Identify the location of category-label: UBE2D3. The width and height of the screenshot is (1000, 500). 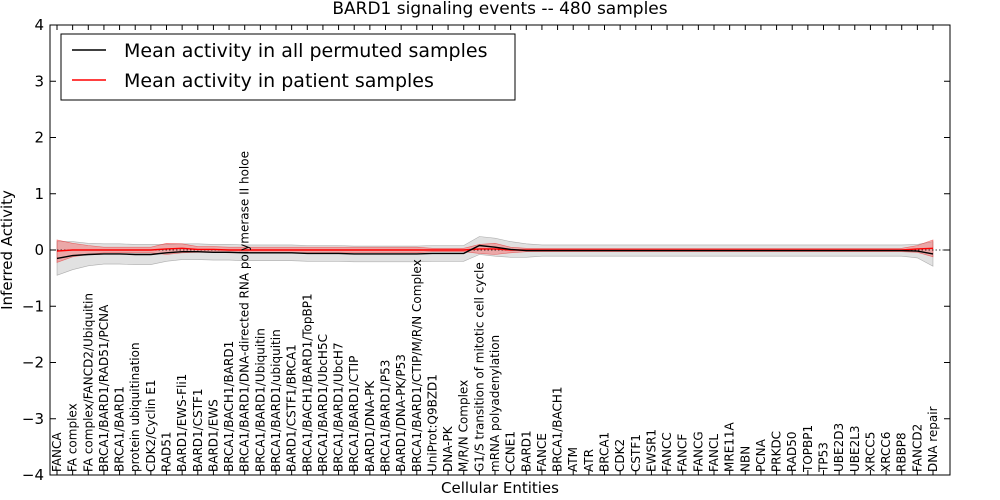
(839, 447).